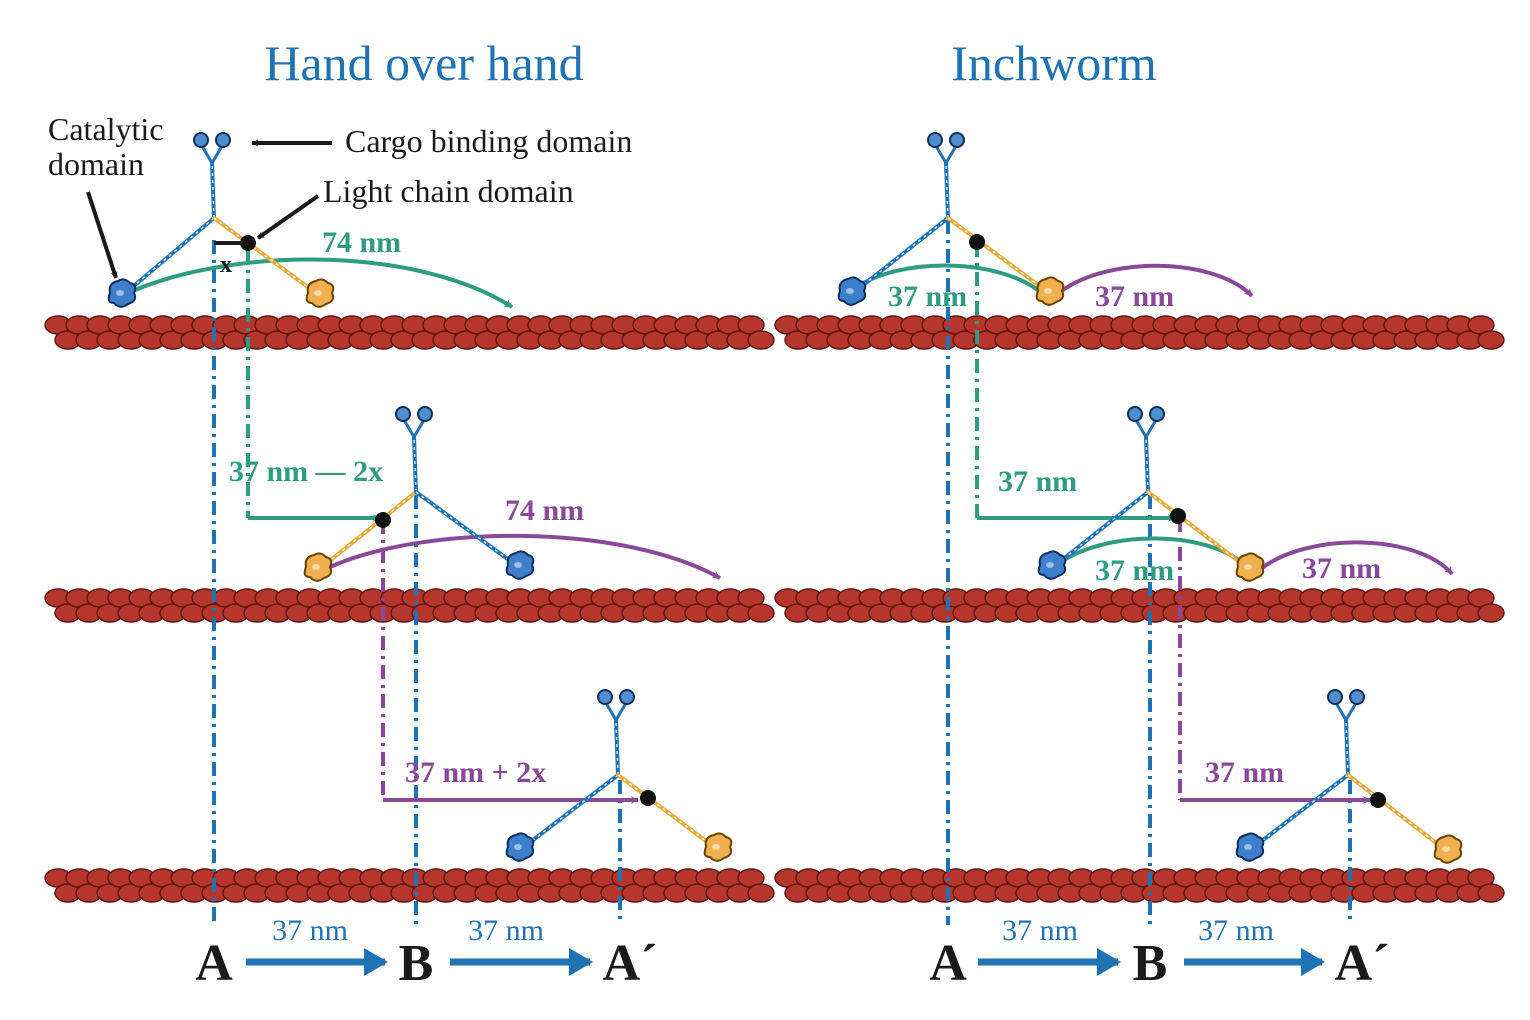 The image size is (1530, 1020). I want to click on arrow-left-step1-green, so click(321, 283).